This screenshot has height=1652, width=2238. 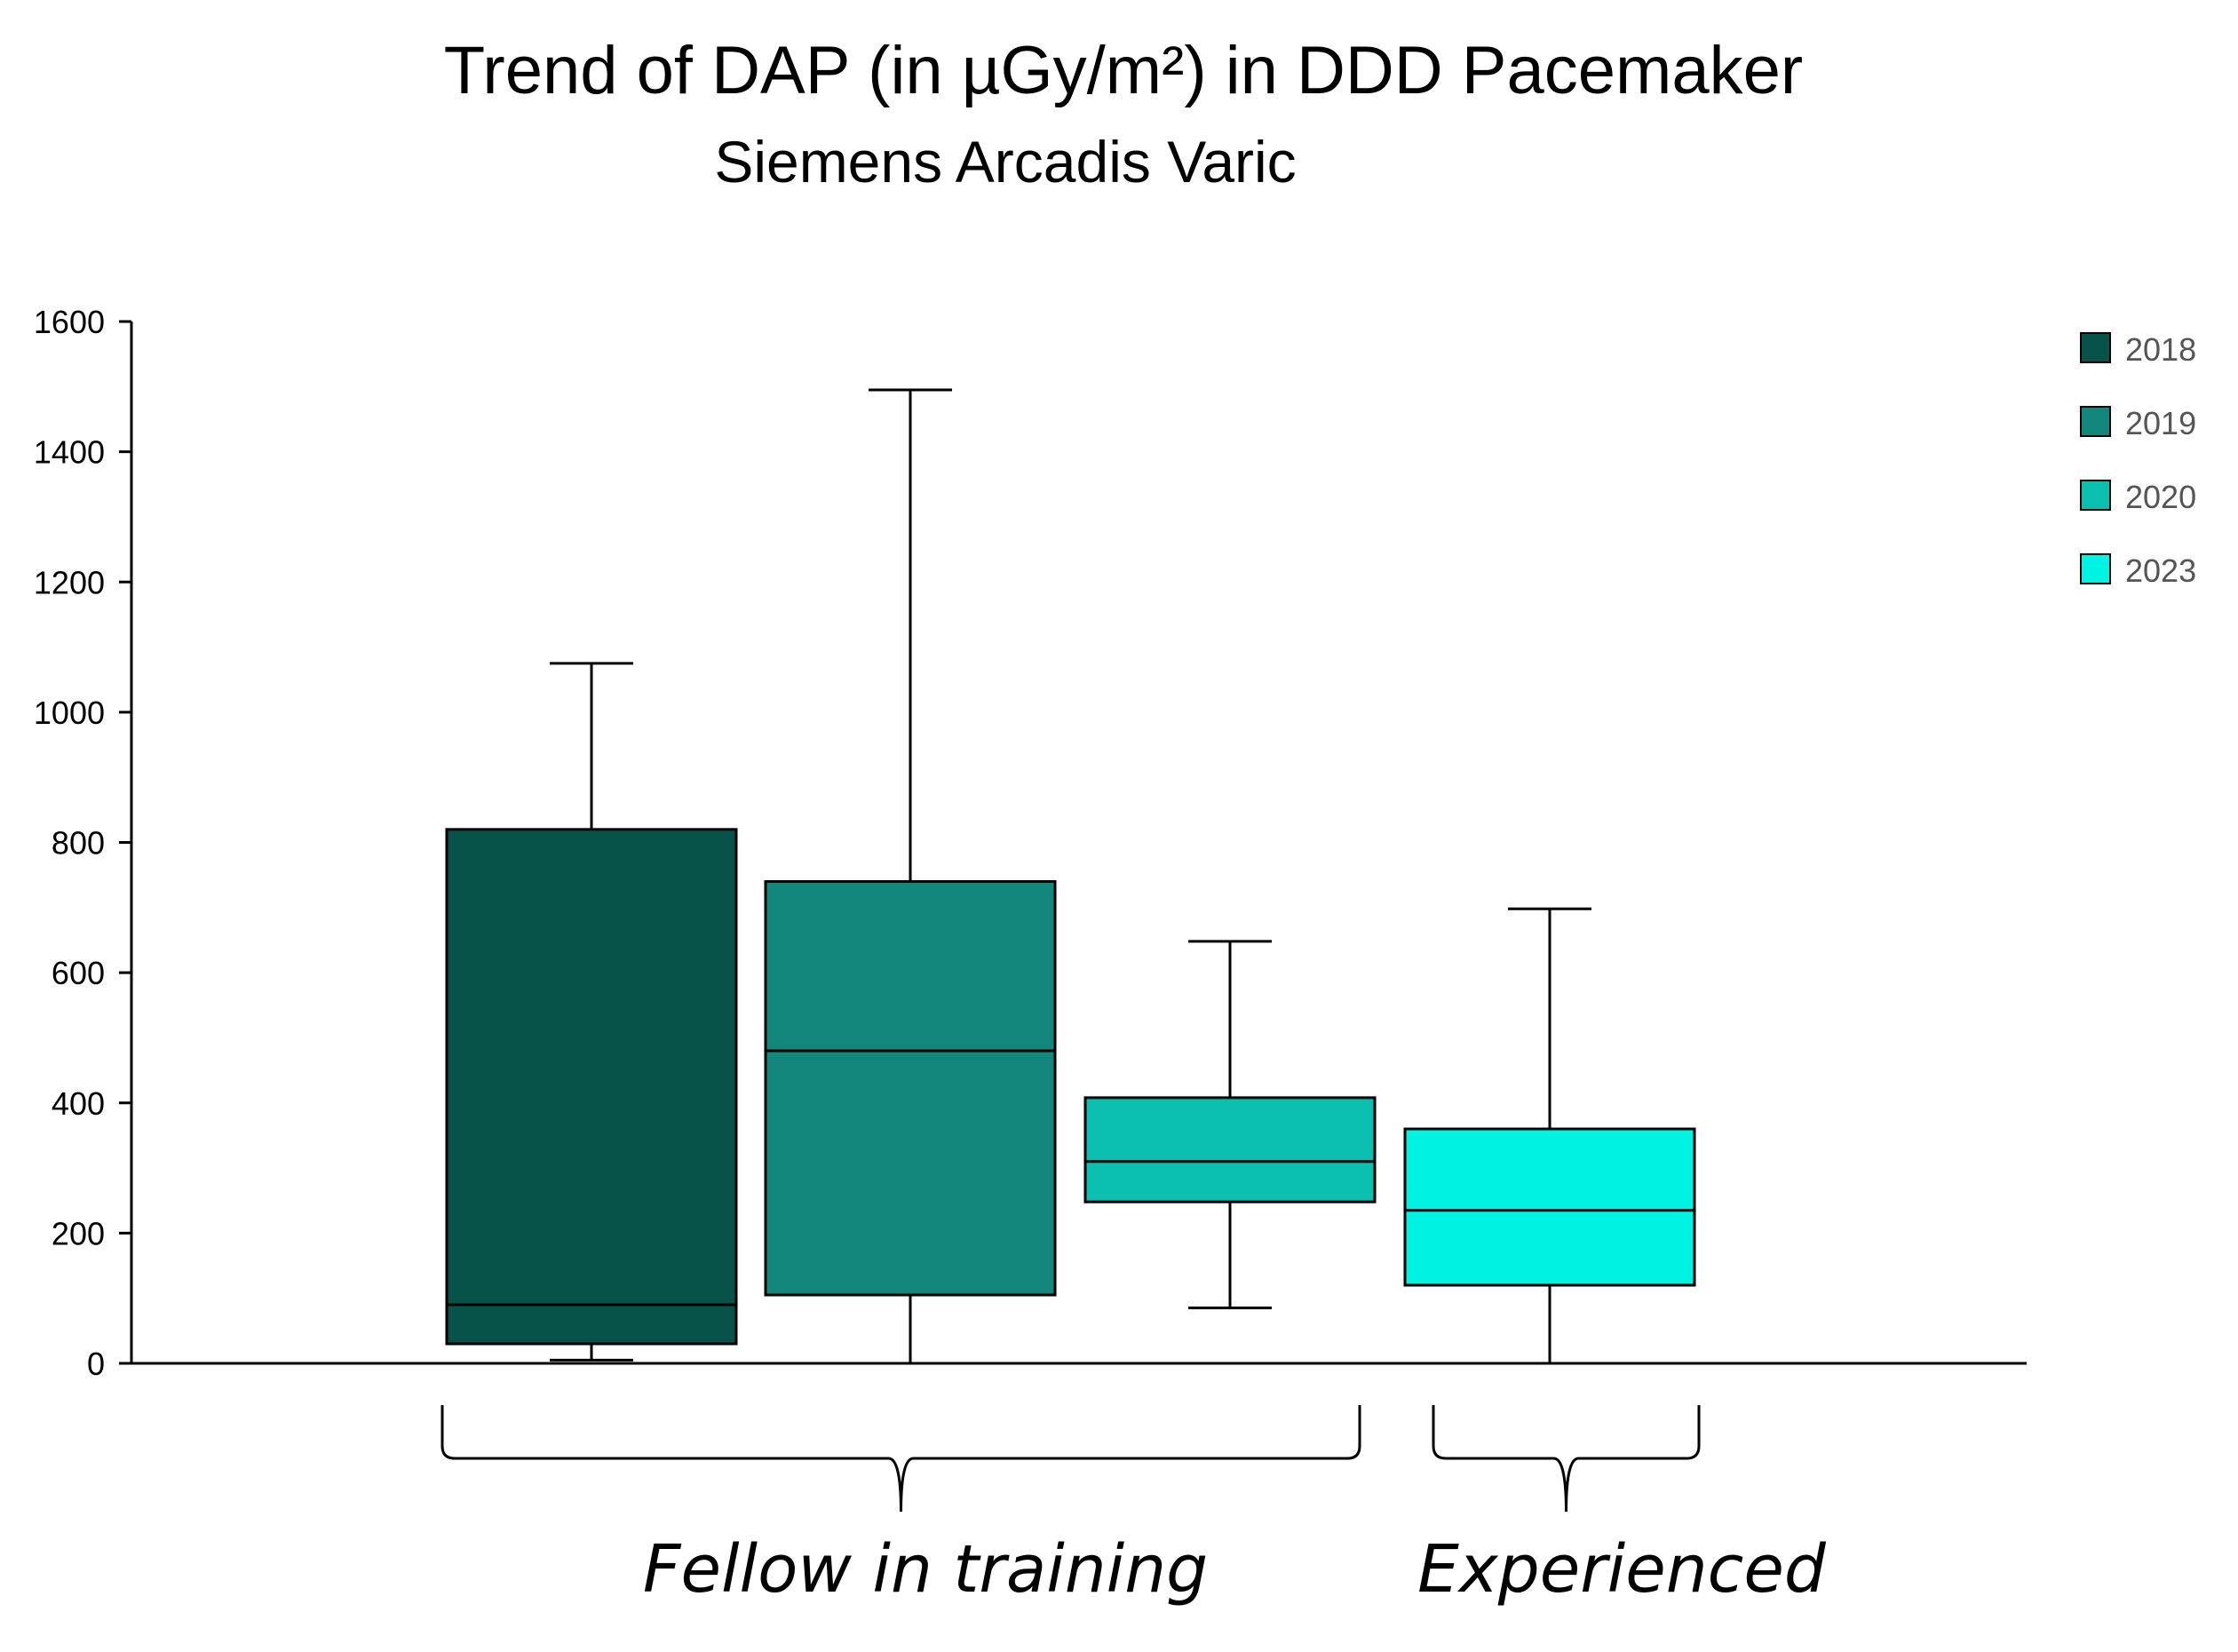 I want to click on y-tick-label: 800, so click(x=78, y=843).